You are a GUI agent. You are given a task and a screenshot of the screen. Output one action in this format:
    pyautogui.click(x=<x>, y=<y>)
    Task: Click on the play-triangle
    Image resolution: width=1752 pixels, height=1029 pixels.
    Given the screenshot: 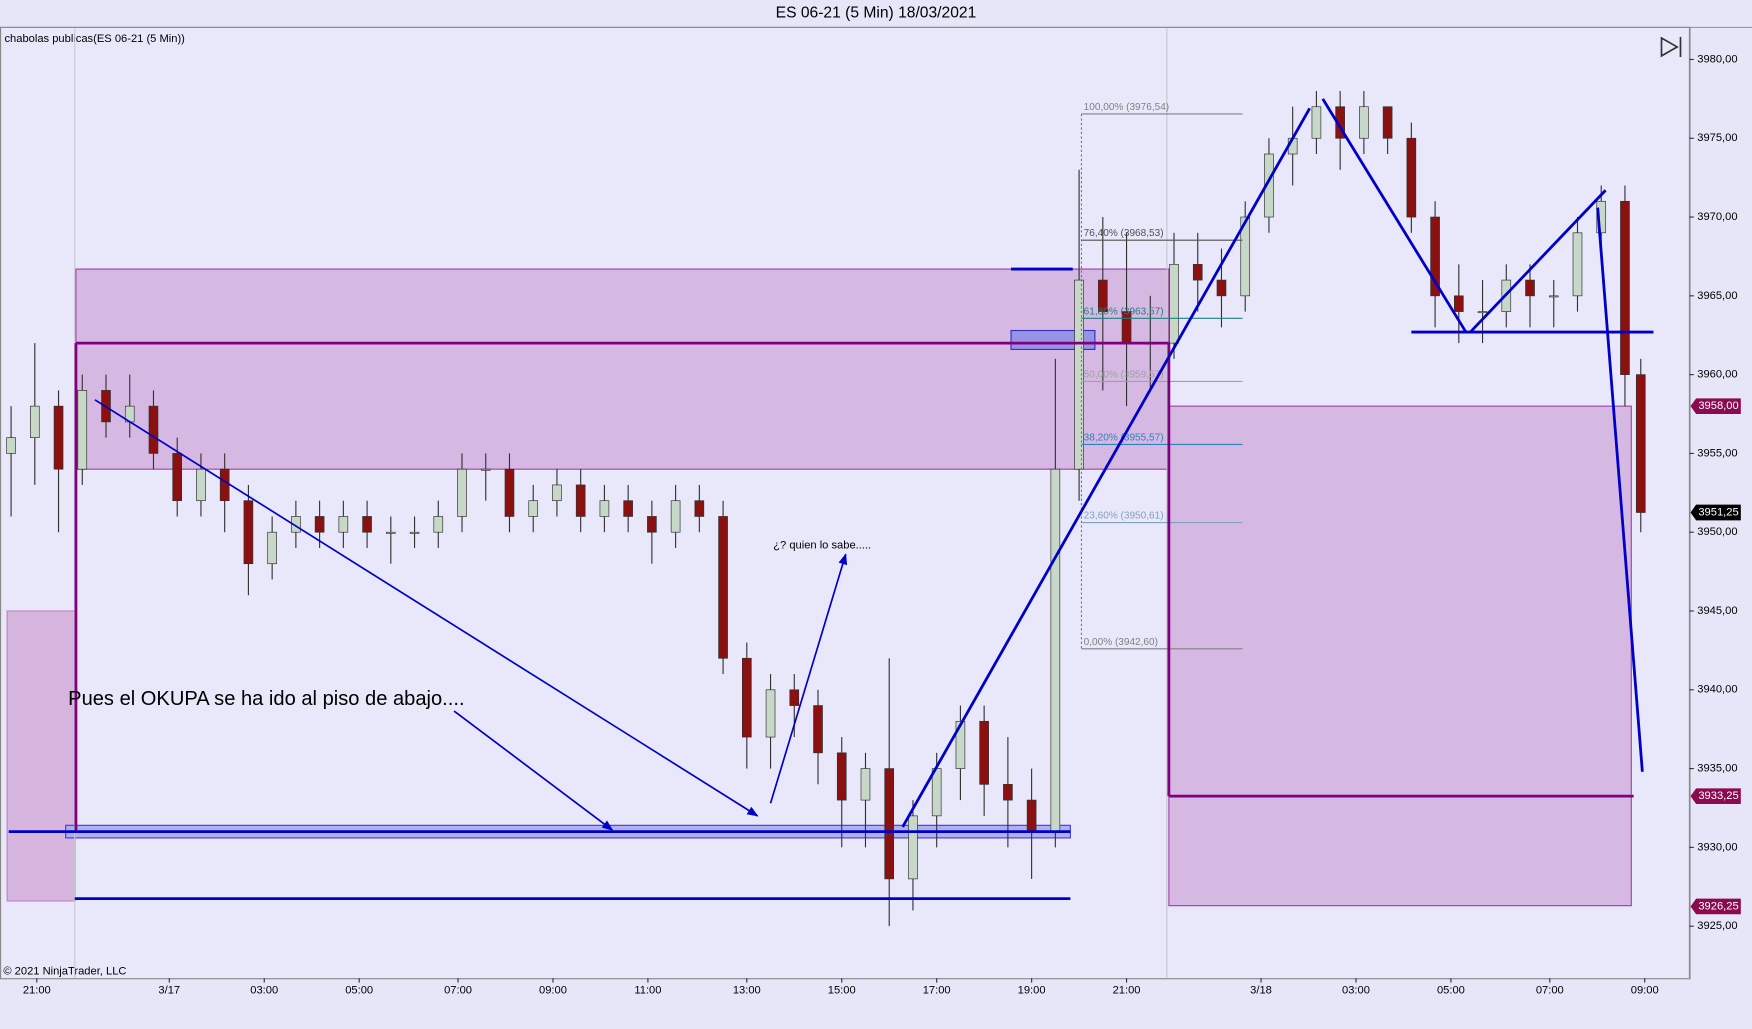 What is the action you would take?
    pyautogui.click(x=1669, y=47)
    